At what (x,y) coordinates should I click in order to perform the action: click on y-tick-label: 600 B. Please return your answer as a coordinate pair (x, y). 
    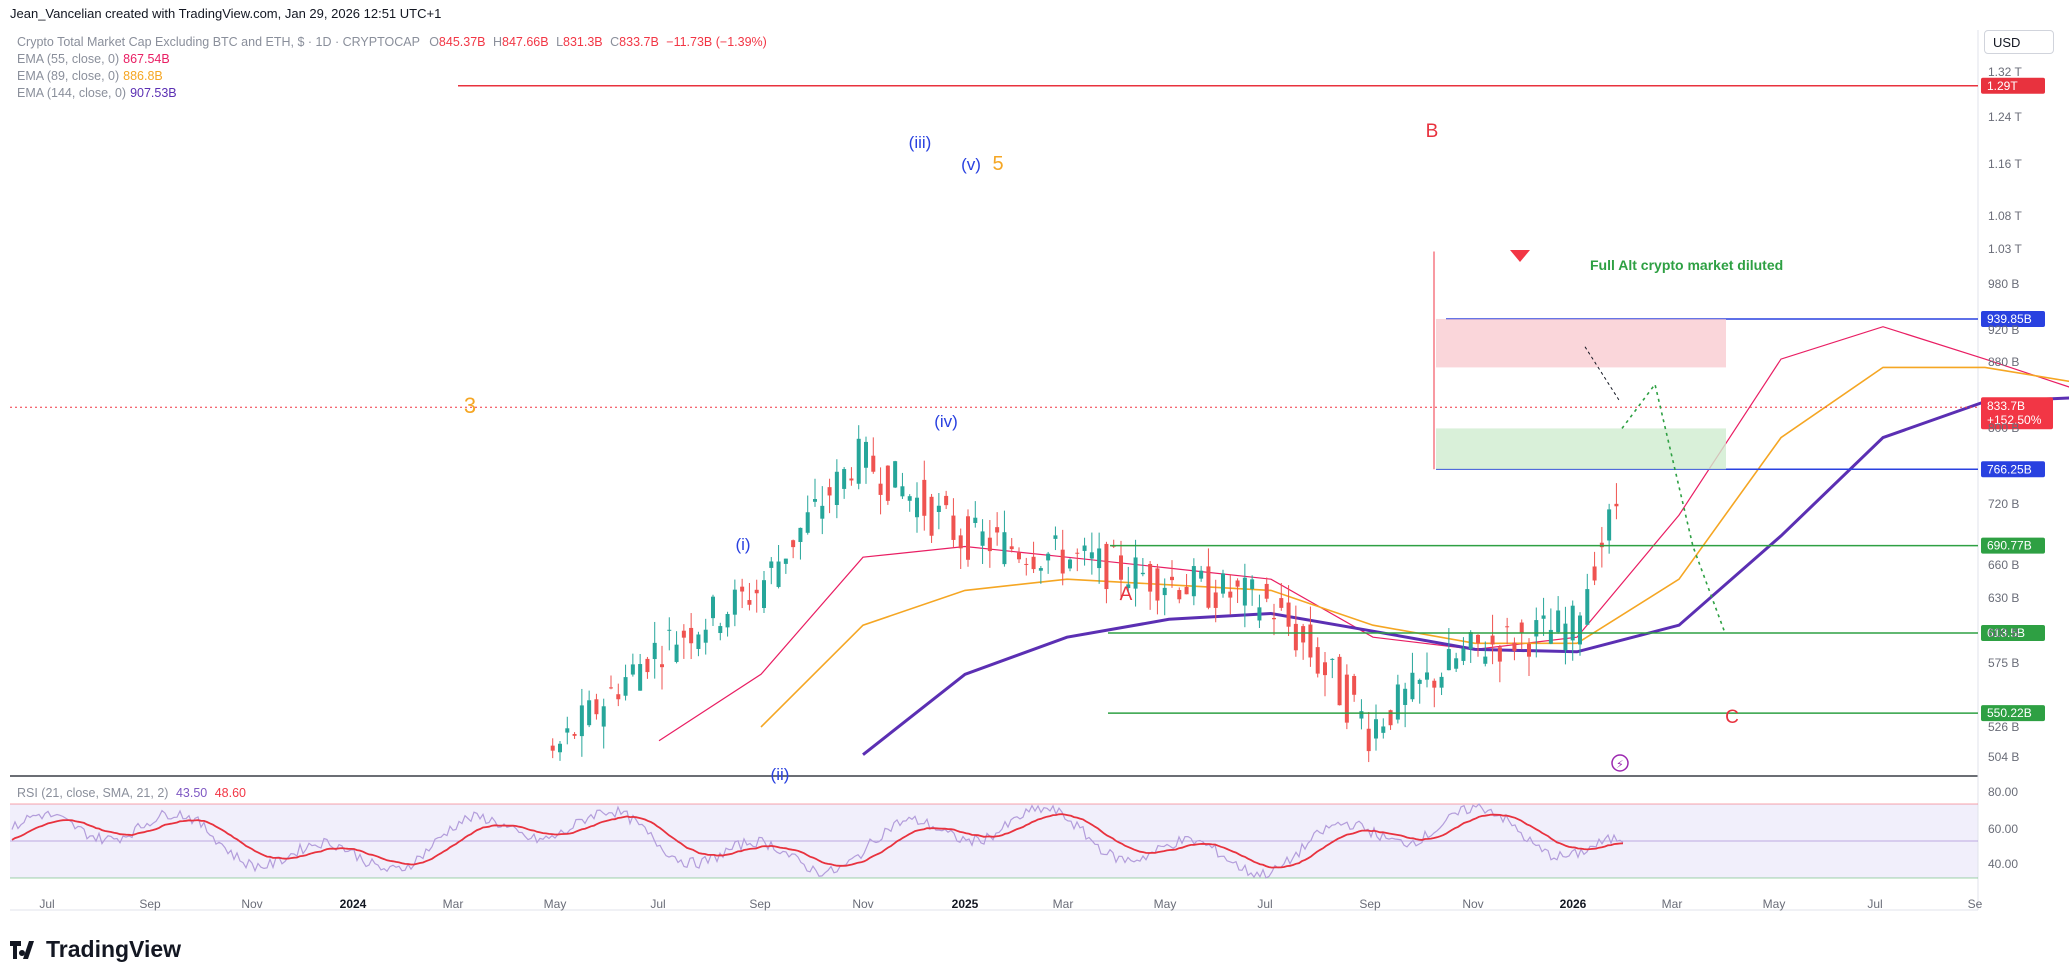
    Looking at the image, I should click on (2003, 633).